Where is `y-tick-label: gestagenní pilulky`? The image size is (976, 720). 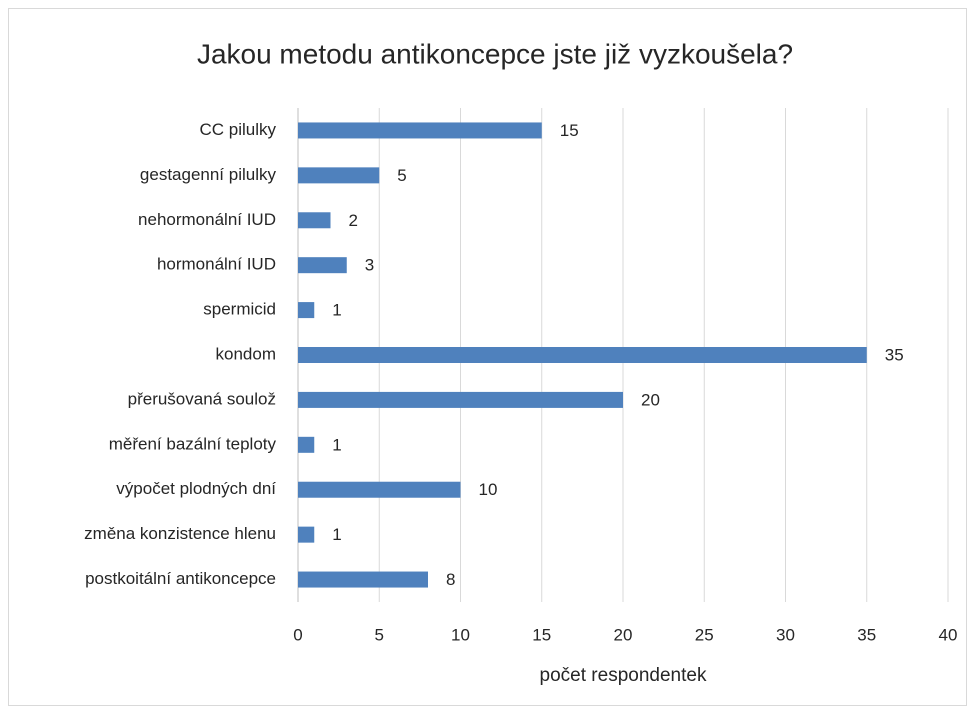 y-tick-label: gestagenní pilulky is located at coordinates (208, 174).